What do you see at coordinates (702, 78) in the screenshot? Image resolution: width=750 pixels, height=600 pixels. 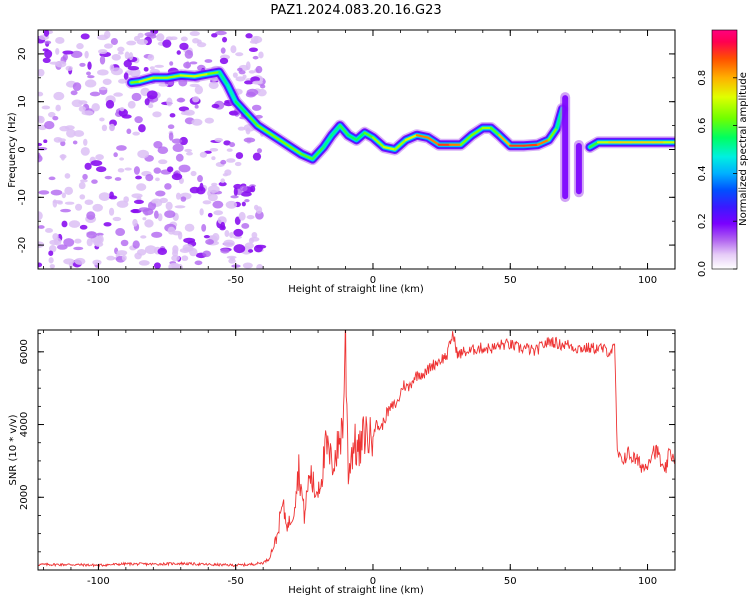 I see `colorbar-tick-label: 0.8` at bounding box center [702, 78].